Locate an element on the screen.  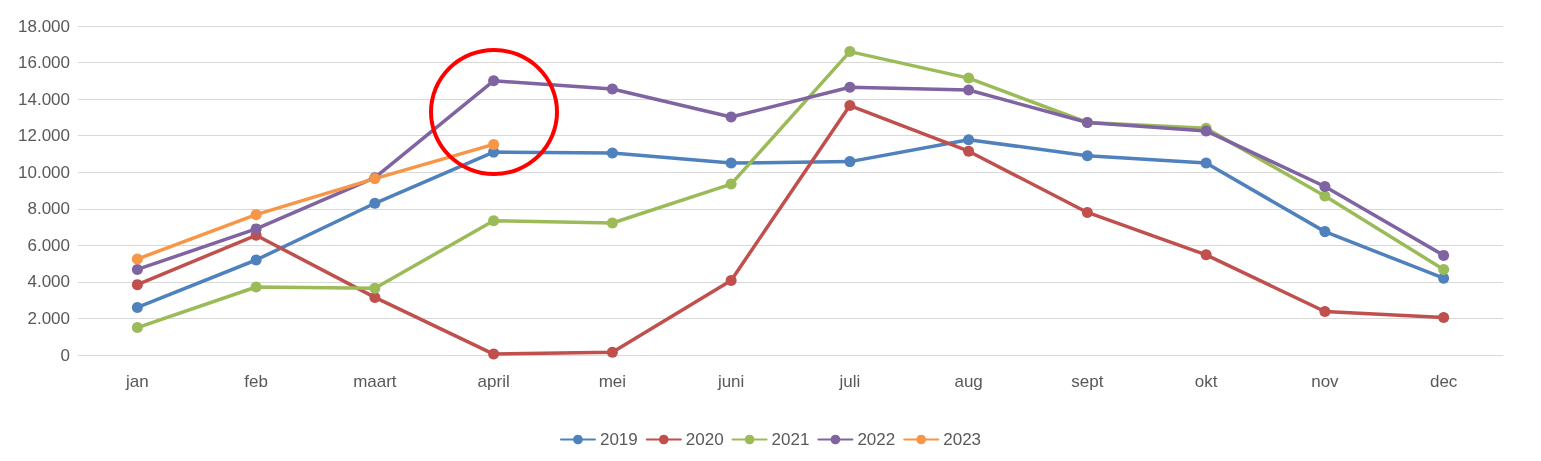
x-tick-label: jan is located at coordinates (137, 381).